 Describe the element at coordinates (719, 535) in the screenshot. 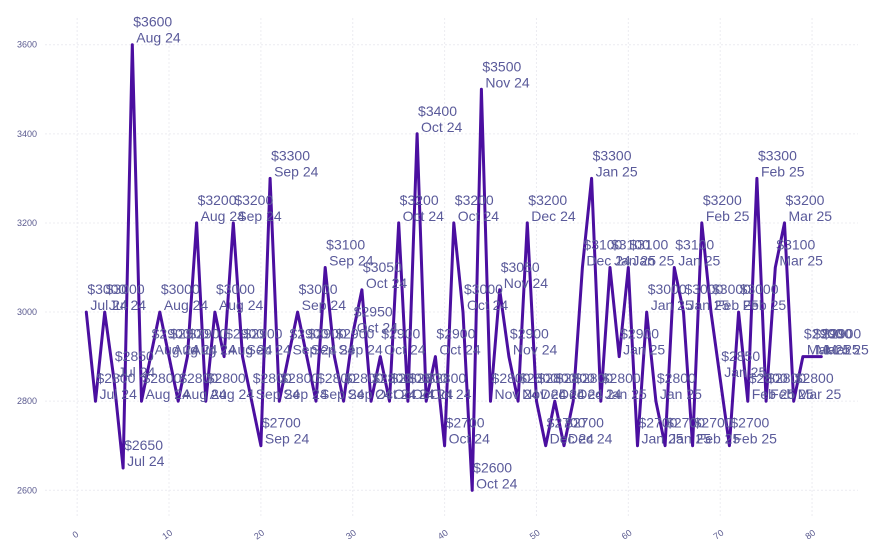

I see `x-tick-label: 70` at that location.